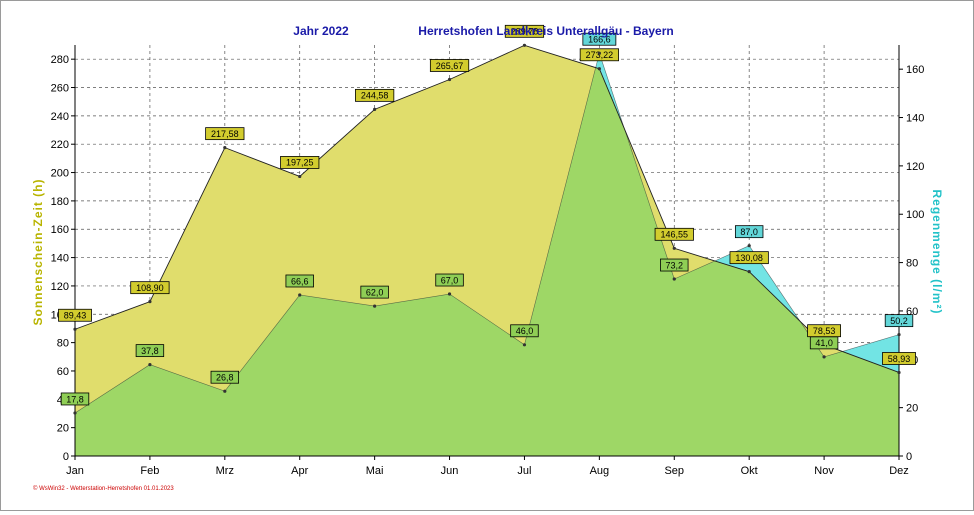  I want to click on rain-label: 50,2, so click(899, 321).